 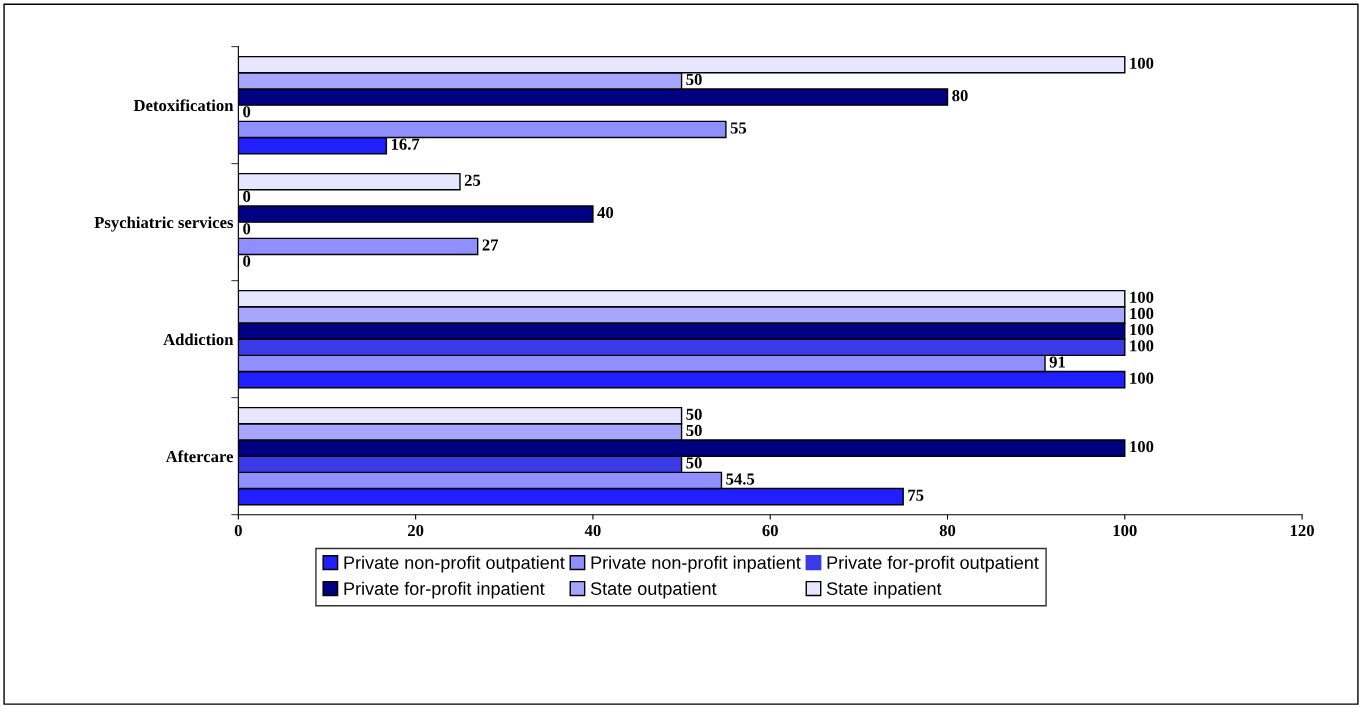 I want to click on data-label: 40, so click(x=605, y=213).